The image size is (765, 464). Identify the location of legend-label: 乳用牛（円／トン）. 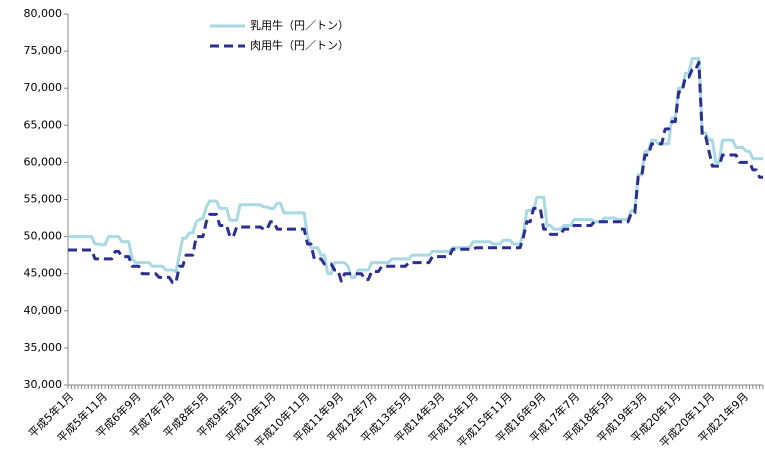
(299, 25).